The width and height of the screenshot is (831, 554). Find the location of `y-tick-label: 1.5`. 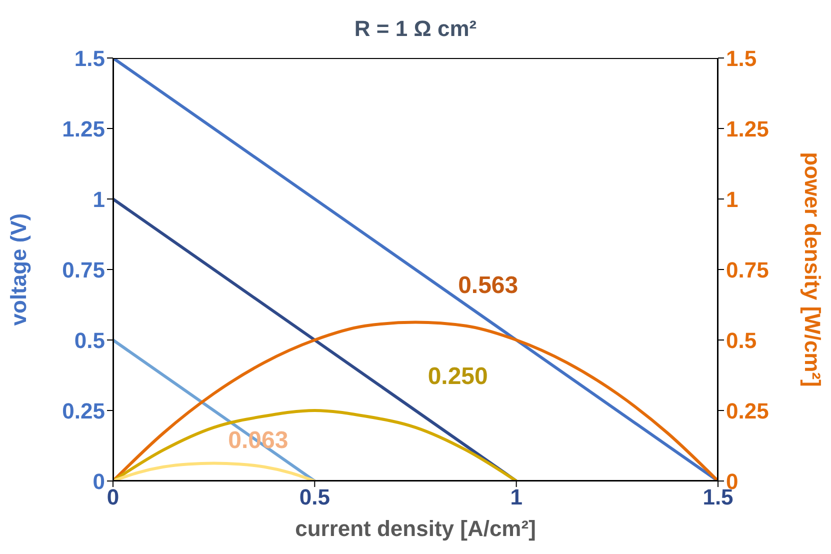

y-tick-label: 1.5 is located at coordinates (89, 58).